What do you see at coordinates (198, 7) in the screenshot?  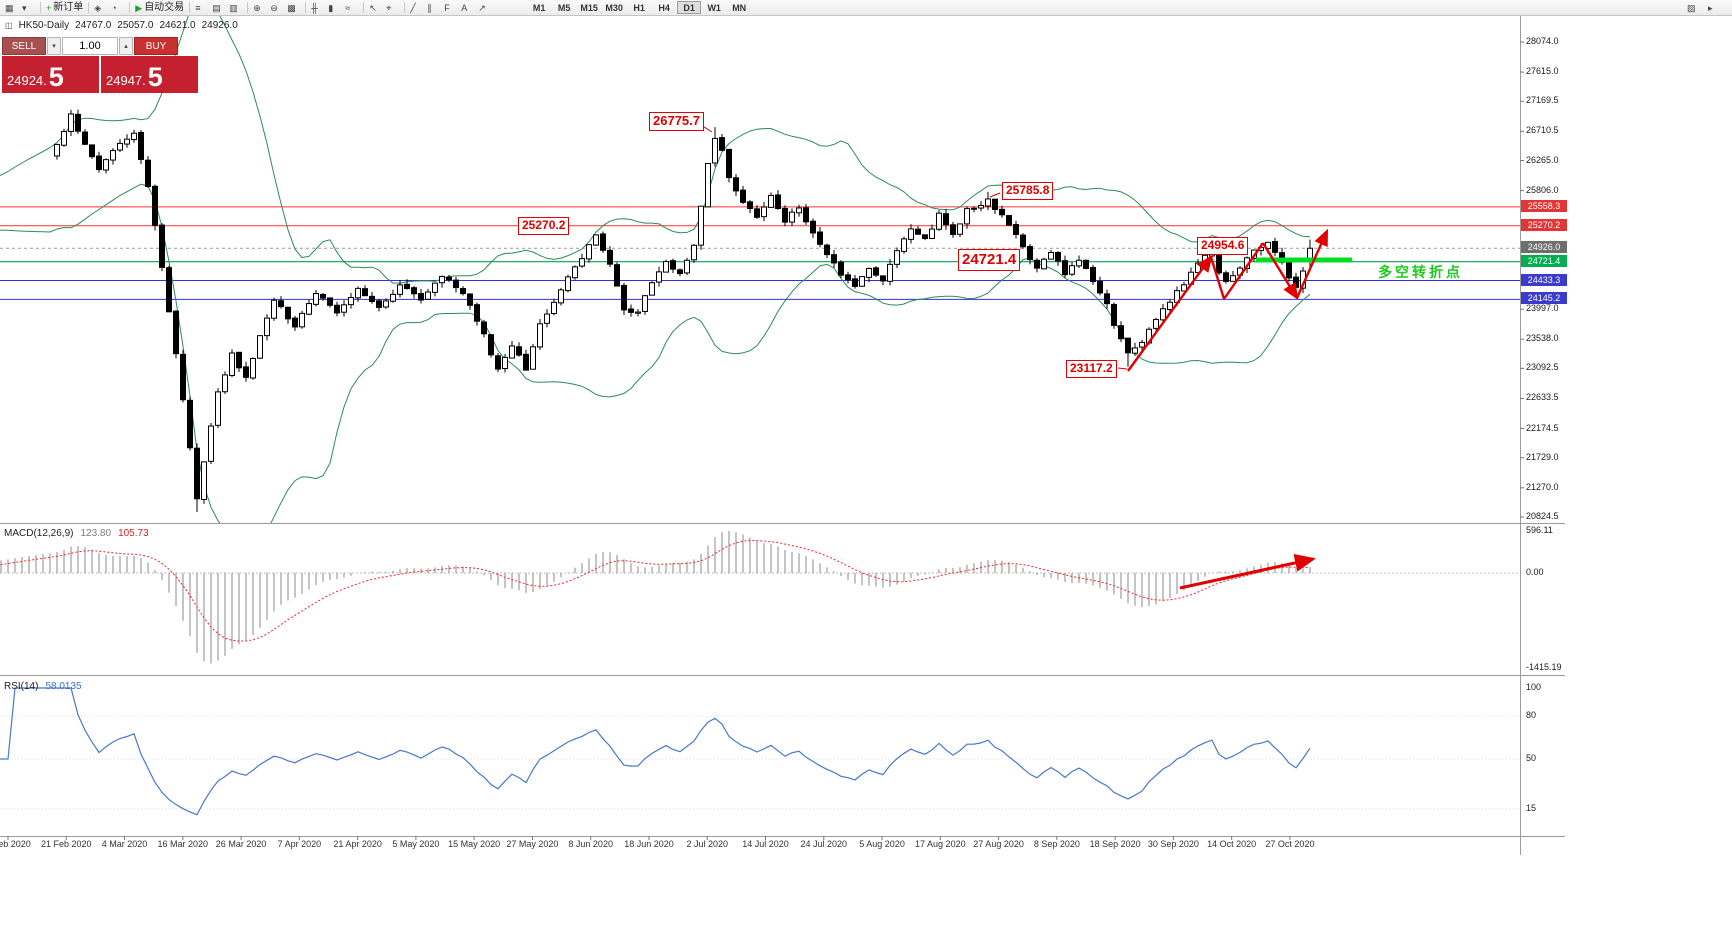 I see `terminal-icon: ≡` at bounding box center [198, 7].